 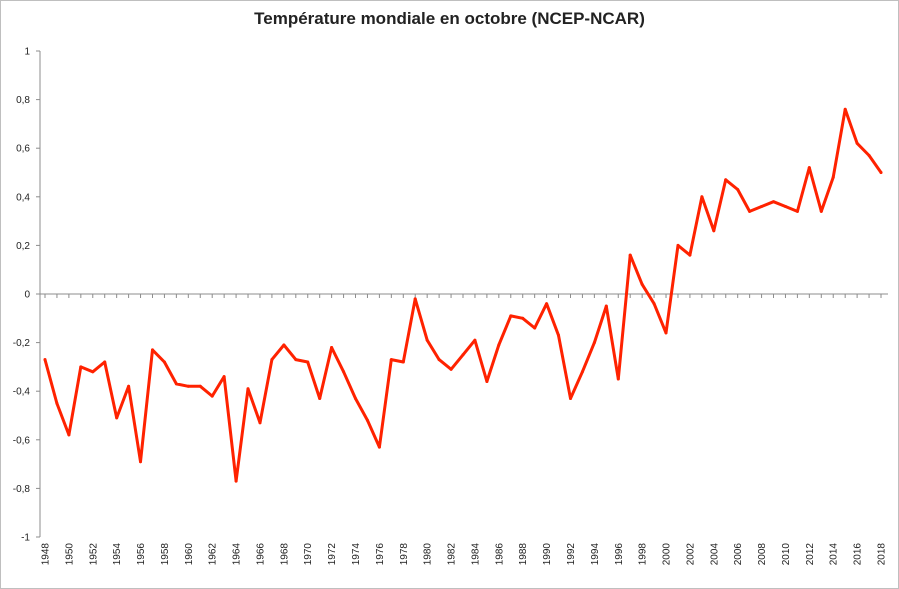 I want to click on x-tick-label: 1982, so click(x=452, y=554).